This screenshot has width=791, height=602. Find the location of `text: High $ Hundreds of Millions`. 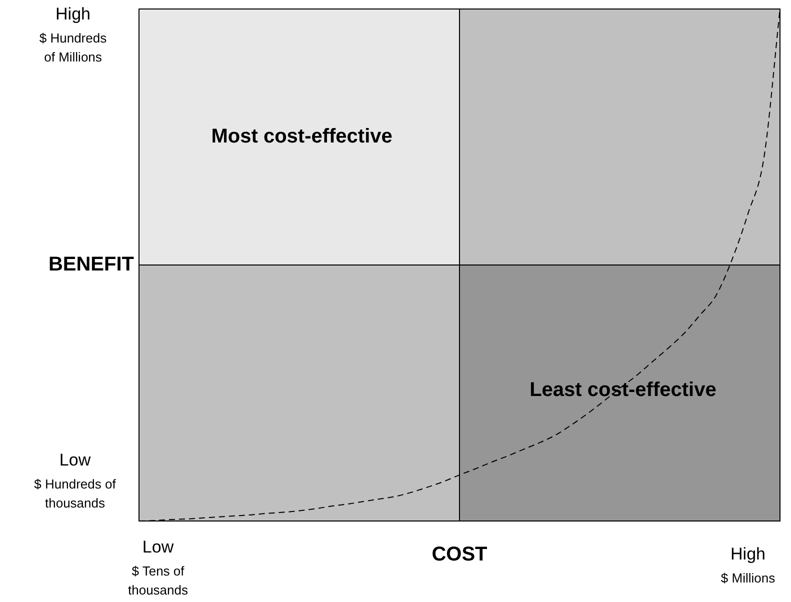

text: High $ Hundreds of Millions is located at coordinates (73, 34).